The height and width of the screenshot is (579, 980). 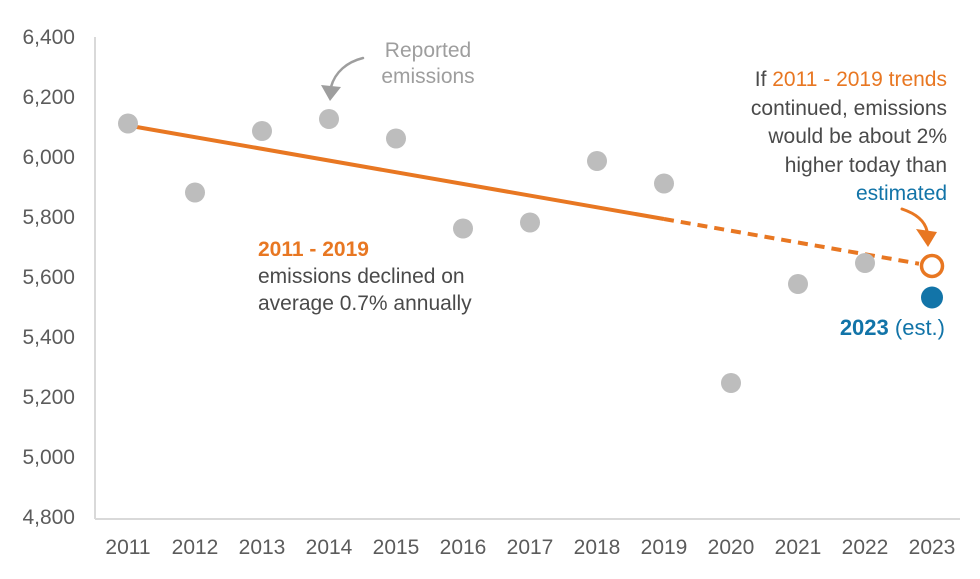 What do you see at coordinates (916, 327) in the screenshot?
I see `estimate-suffix: (est.)` at bounding box center [916, 327].